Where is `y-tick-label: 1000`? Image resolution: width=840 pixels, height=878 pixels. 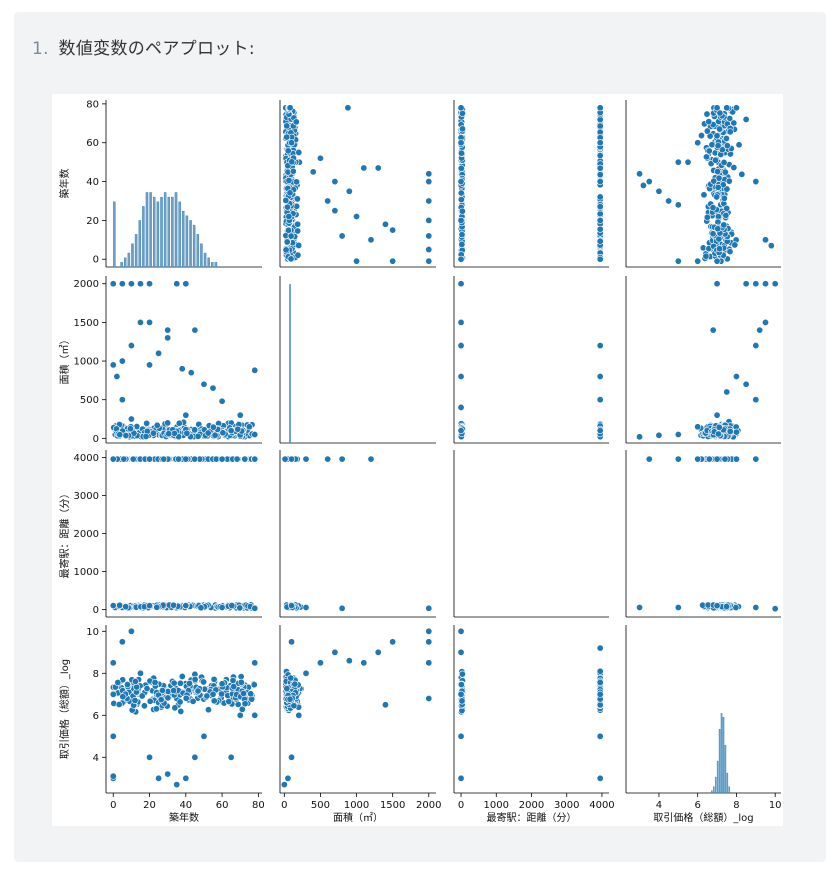 y-tick-label: 1000 is located at coordinates (86, 572).